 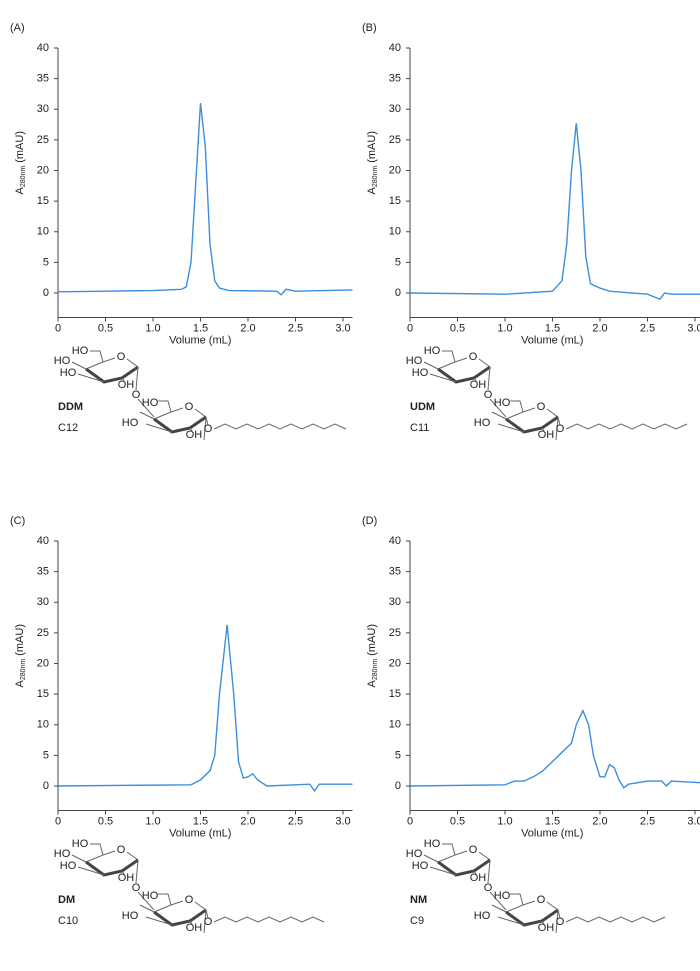 What do you see at coordinates (43, 663) in the screenshot?
I see `y-tick-label: 20` at bounding box center [43, 663].